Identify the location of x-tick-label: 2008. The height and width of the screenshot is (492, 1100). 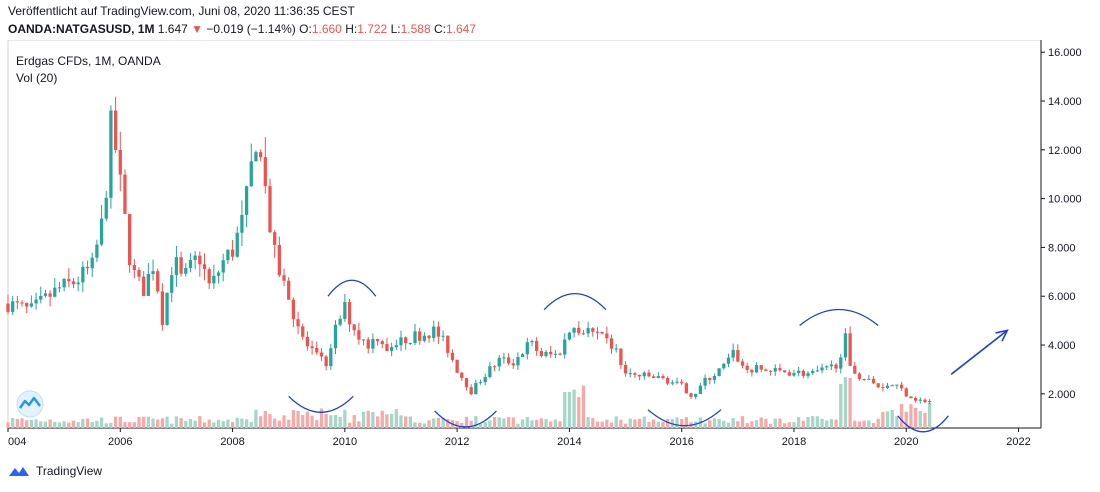
(232, 442).